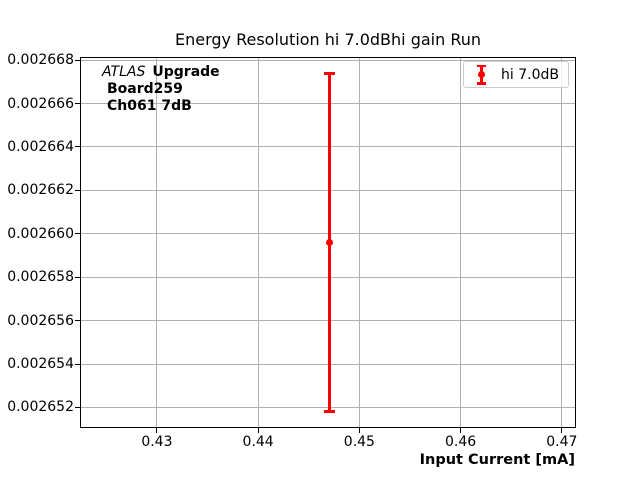 The height and width of the screenshot is (480, 640). What do you see at coordinates (329, 412) in the screenshot?
I see `error-bar-cap-bottom` at bounding box center [329, 412].